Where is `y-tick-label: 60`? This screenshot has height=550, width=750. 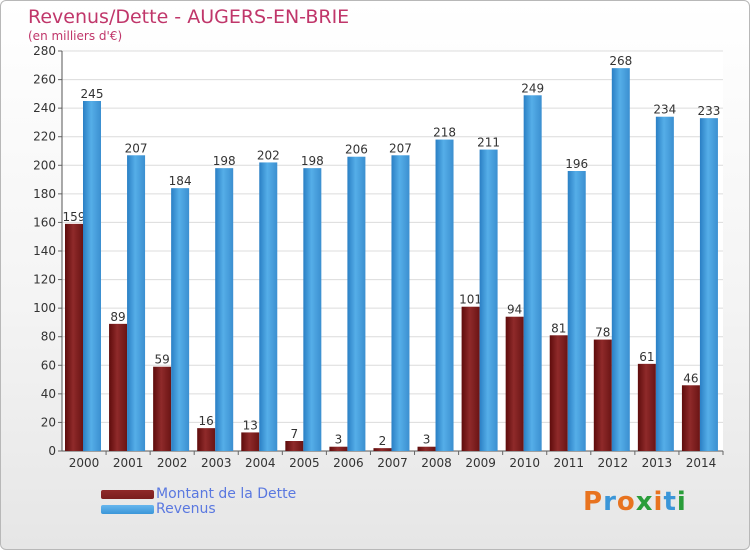
y-tick-label: 60 is located at coordinates (48, 365).